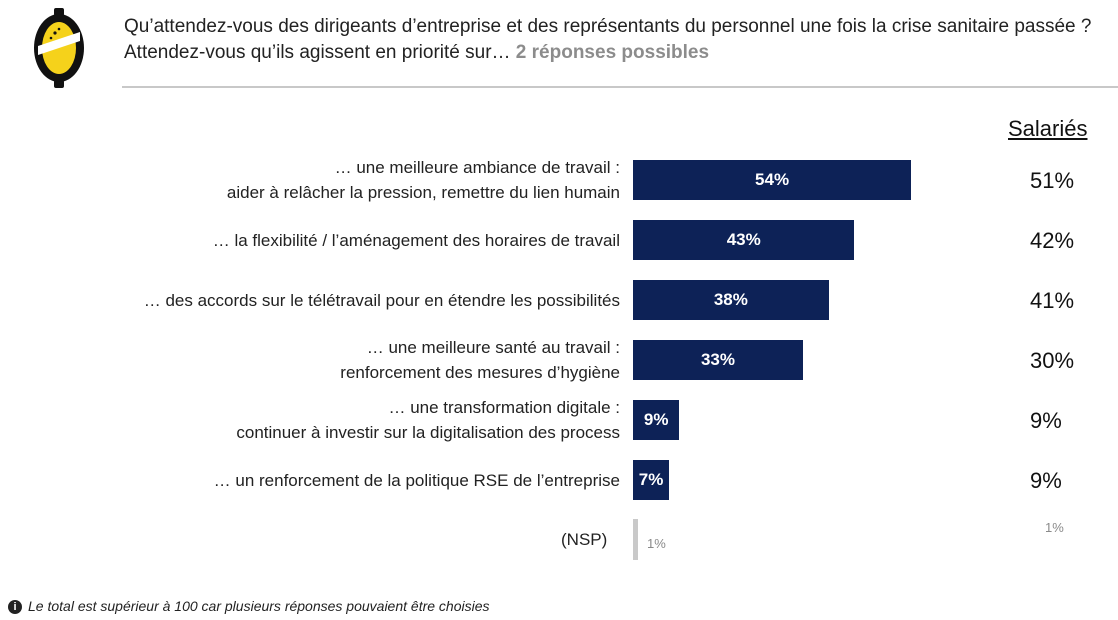 This screenshot has height=620, width=1118. What do you see at coordinates (504, 407) in the screenshot?
I see `category-label-line: … une transformation digitale :` at bounding box center [504, 407].